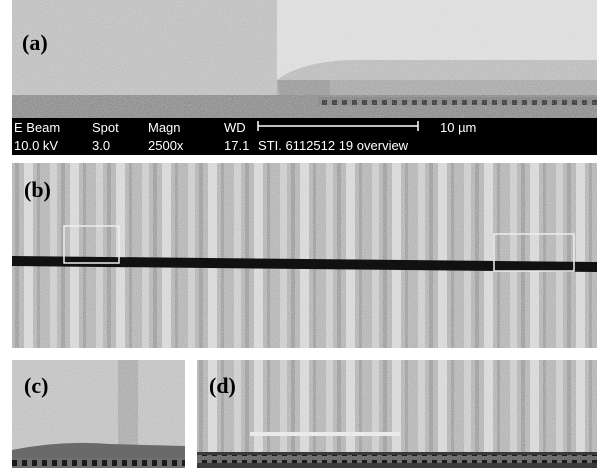 The height and width of the screenshot is (468, 602). What do you see at coordinates (235, 127) in the screenshot?
I see `databar-header: WD` at bounding box center [235, 127].